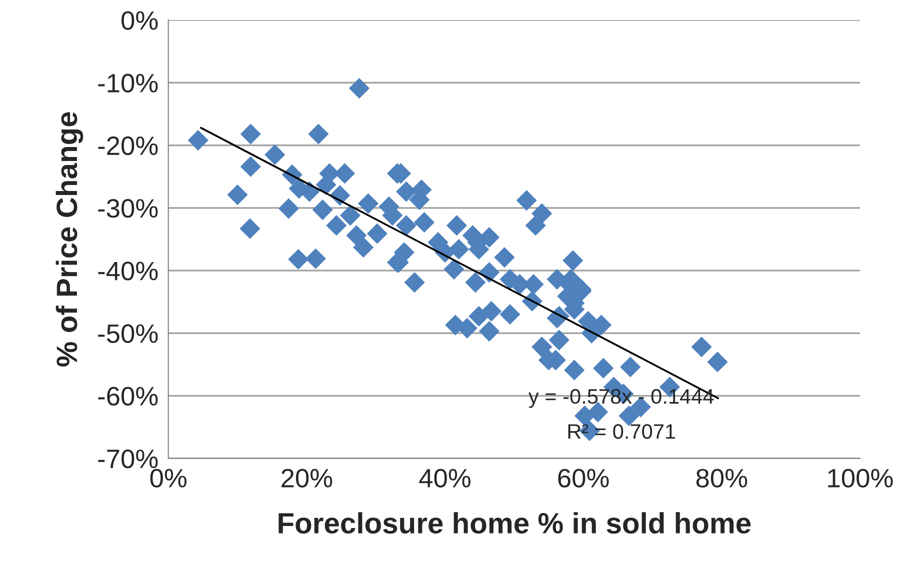 The image size is (910, 573). Describe the element at coordinates (128, 146) in the screenshot. I see `y-tick-label: -20%` at that location.